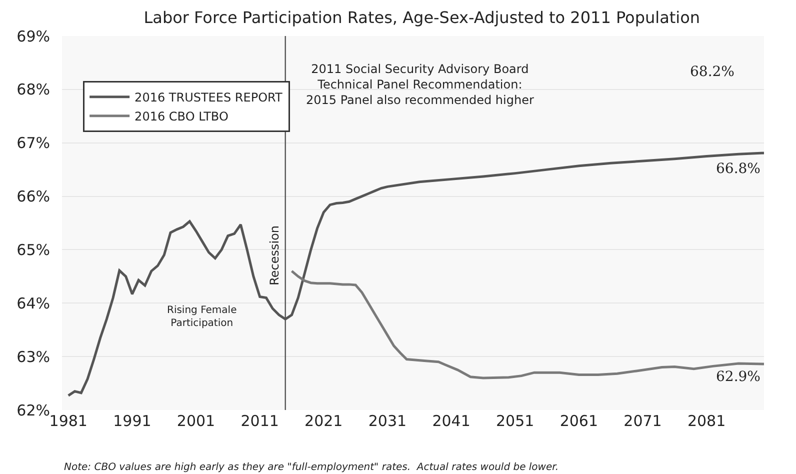 The height and width of the screenshot is (474, 796). Describe the element at coordinates (259, 421) in the screenshot. I see `x-tick-label: 2011` at that location.